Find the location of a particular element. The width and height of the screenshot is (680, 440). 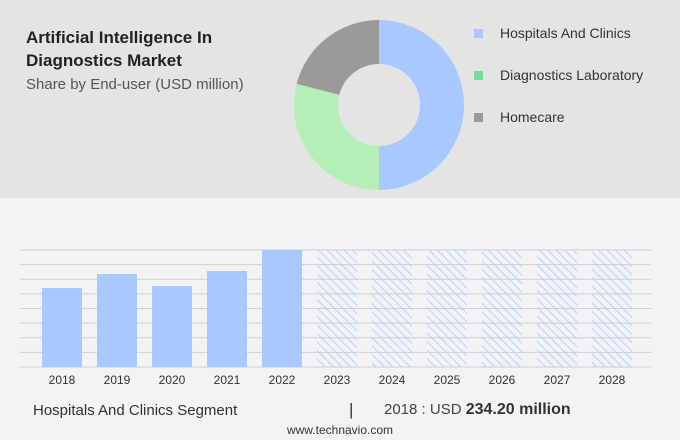

segment-label: Hospitals And Clinics Segment is located at coordinates (135, 410).